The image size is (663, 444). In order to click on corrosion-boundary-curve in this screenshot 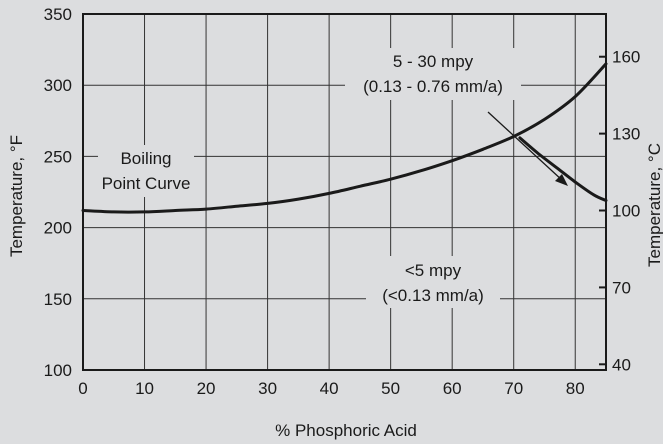, I will do `click(563, 169)`.